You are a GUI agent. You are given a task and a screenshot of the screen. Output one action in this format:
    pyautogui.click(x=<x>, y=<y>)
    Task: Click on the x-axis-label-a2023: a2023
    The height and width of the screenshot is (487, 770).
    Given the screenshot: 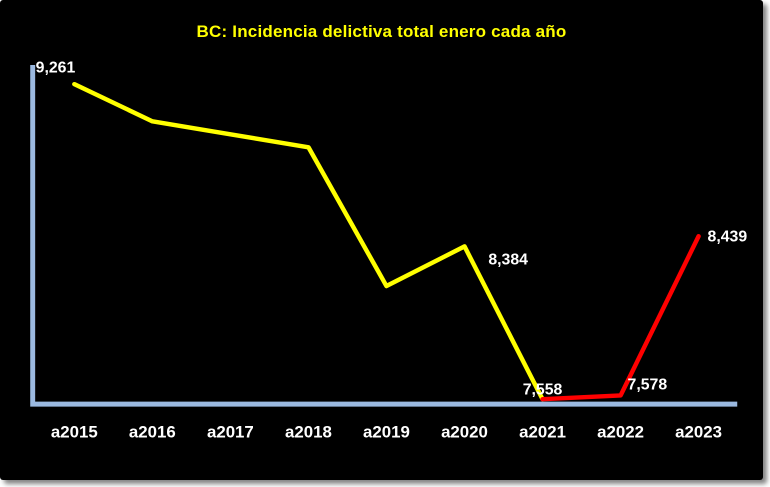 What is the action you would take?
    pyautogui.click(x=698, y=432)
    